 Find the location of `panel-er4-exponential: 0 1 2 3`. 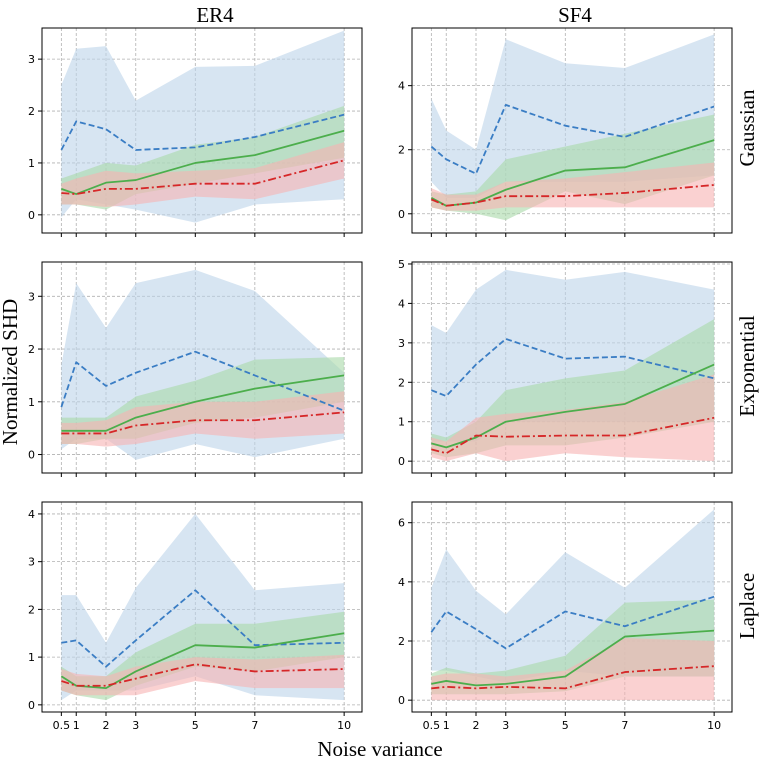

panel-er4-exponential: 0 1 2 3 is located at coordinates (195, 369).